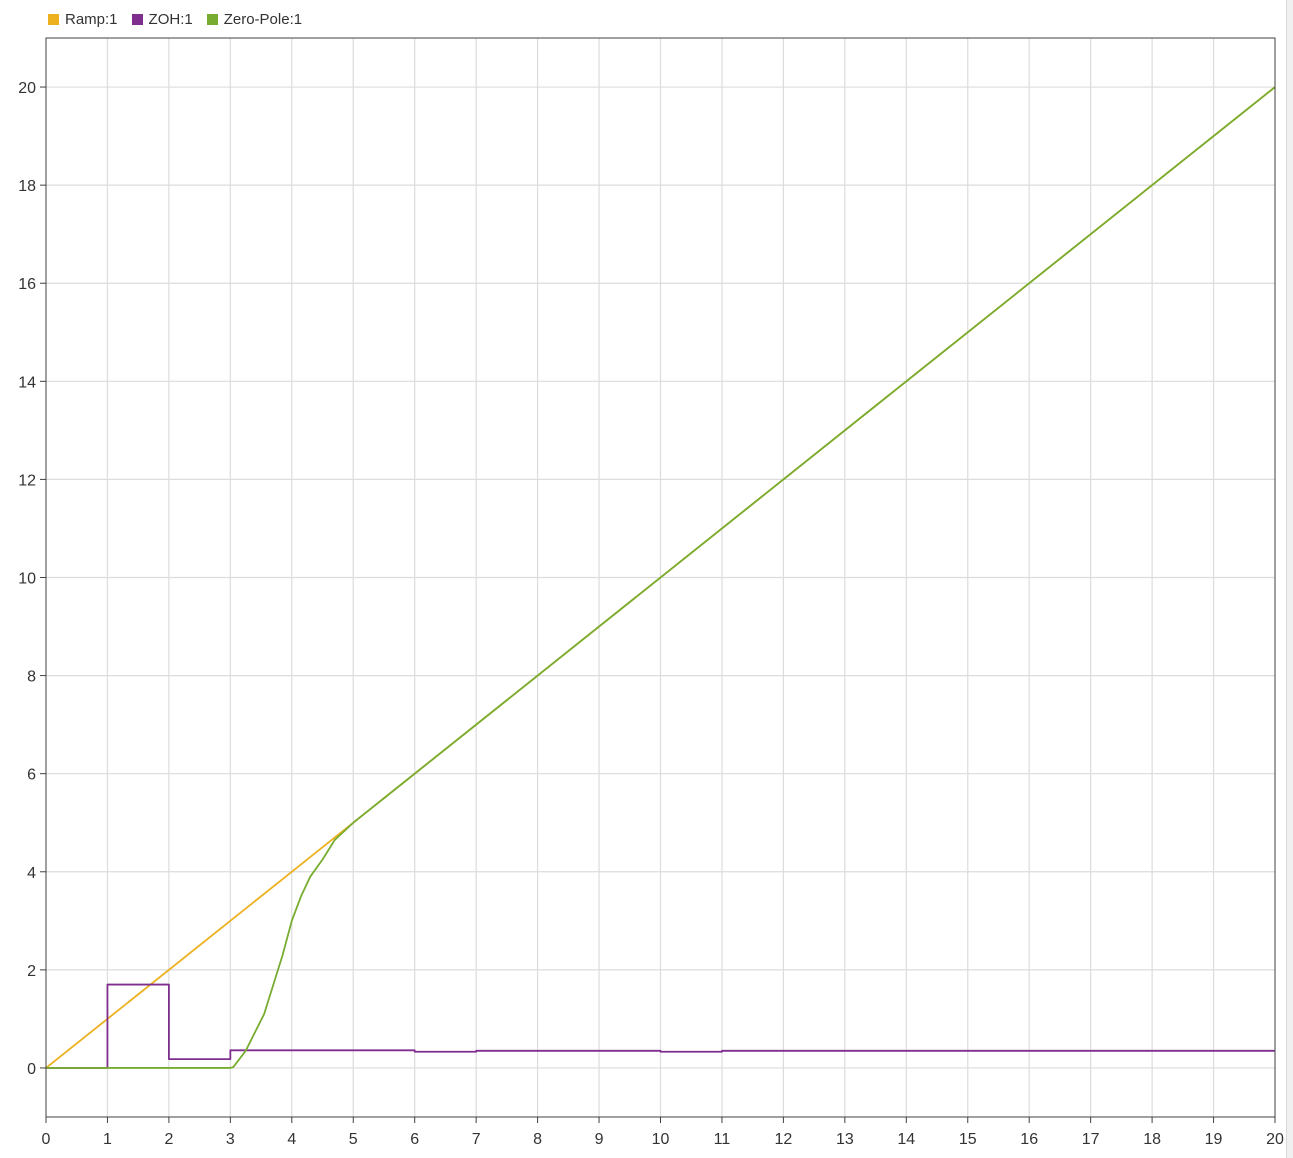 The height and width of the screenshot is (1158, 1293). I want to click on x-tick-label: 2, so click(168, 1139).